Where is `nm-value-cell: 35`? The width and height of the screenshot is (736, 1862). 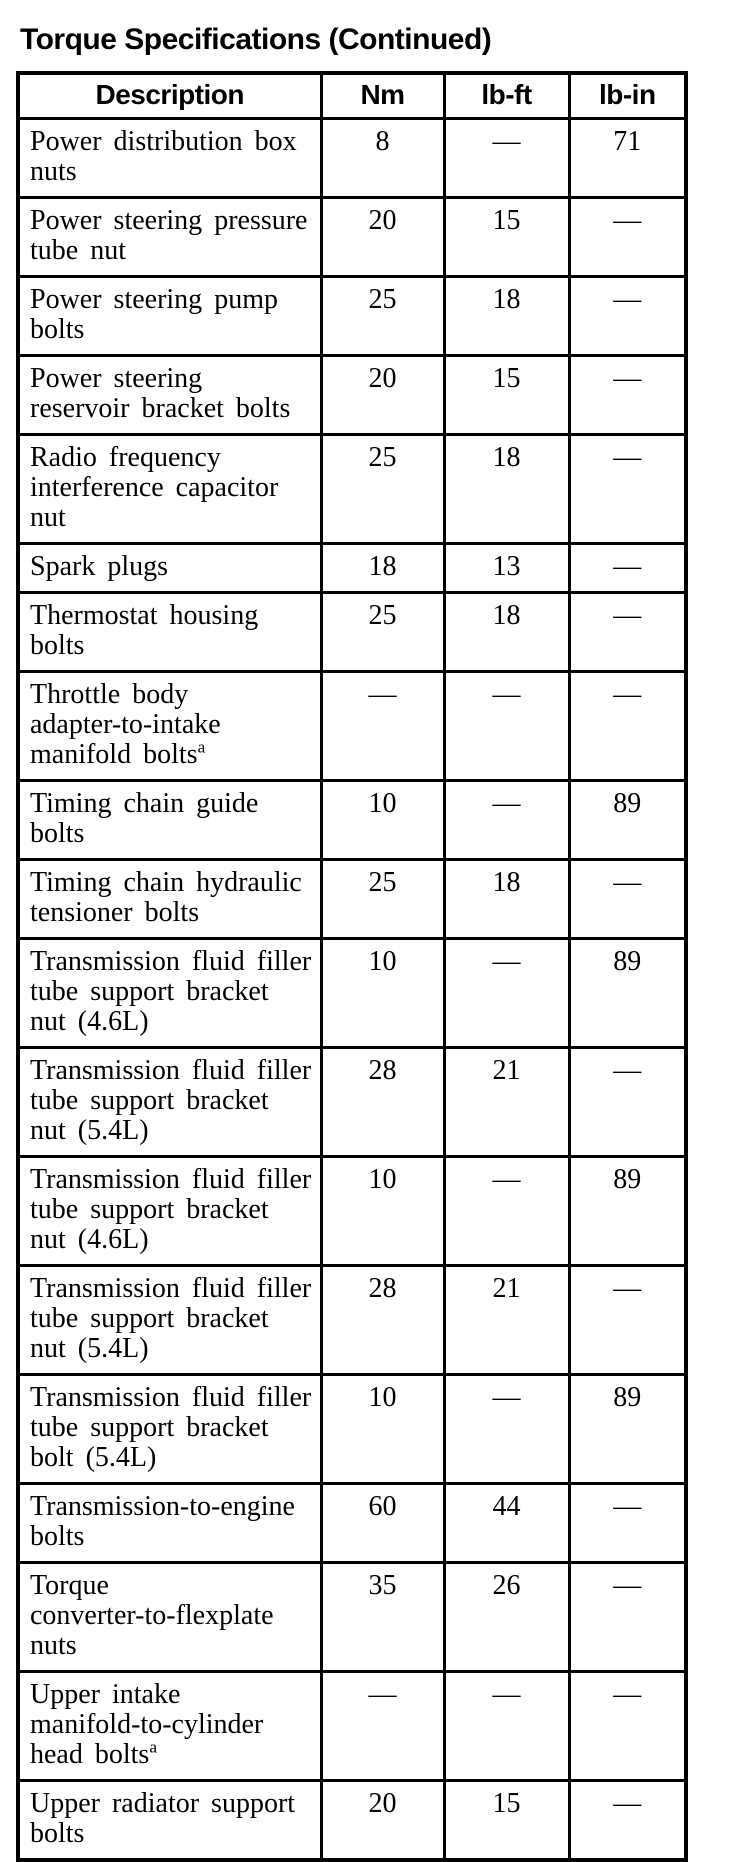
nm-value-cell: 35 is located at coordinates (382, 1617).